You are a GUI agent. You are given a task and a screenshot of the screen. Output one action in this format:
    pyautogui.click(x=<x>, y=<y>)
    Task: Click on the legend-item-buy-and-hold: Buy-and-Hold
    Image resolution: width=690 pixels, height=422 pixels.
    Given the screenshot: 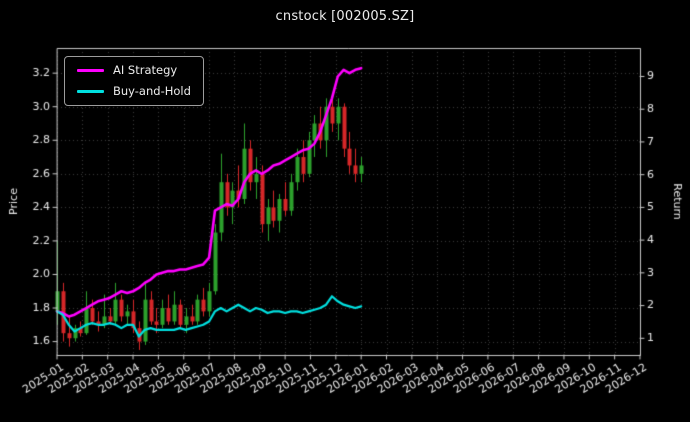 What is the action you would take?
    pyautogui.click(x=134, y=90)
    